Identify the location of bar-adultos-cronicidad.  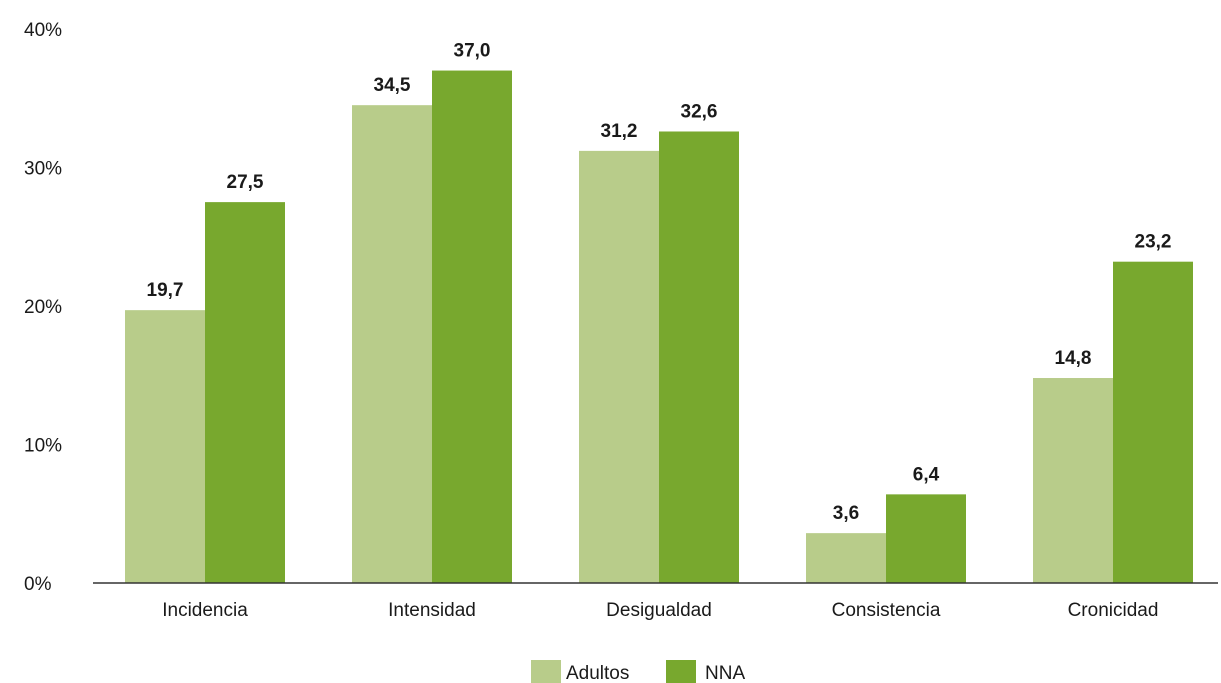
(1073, 480).